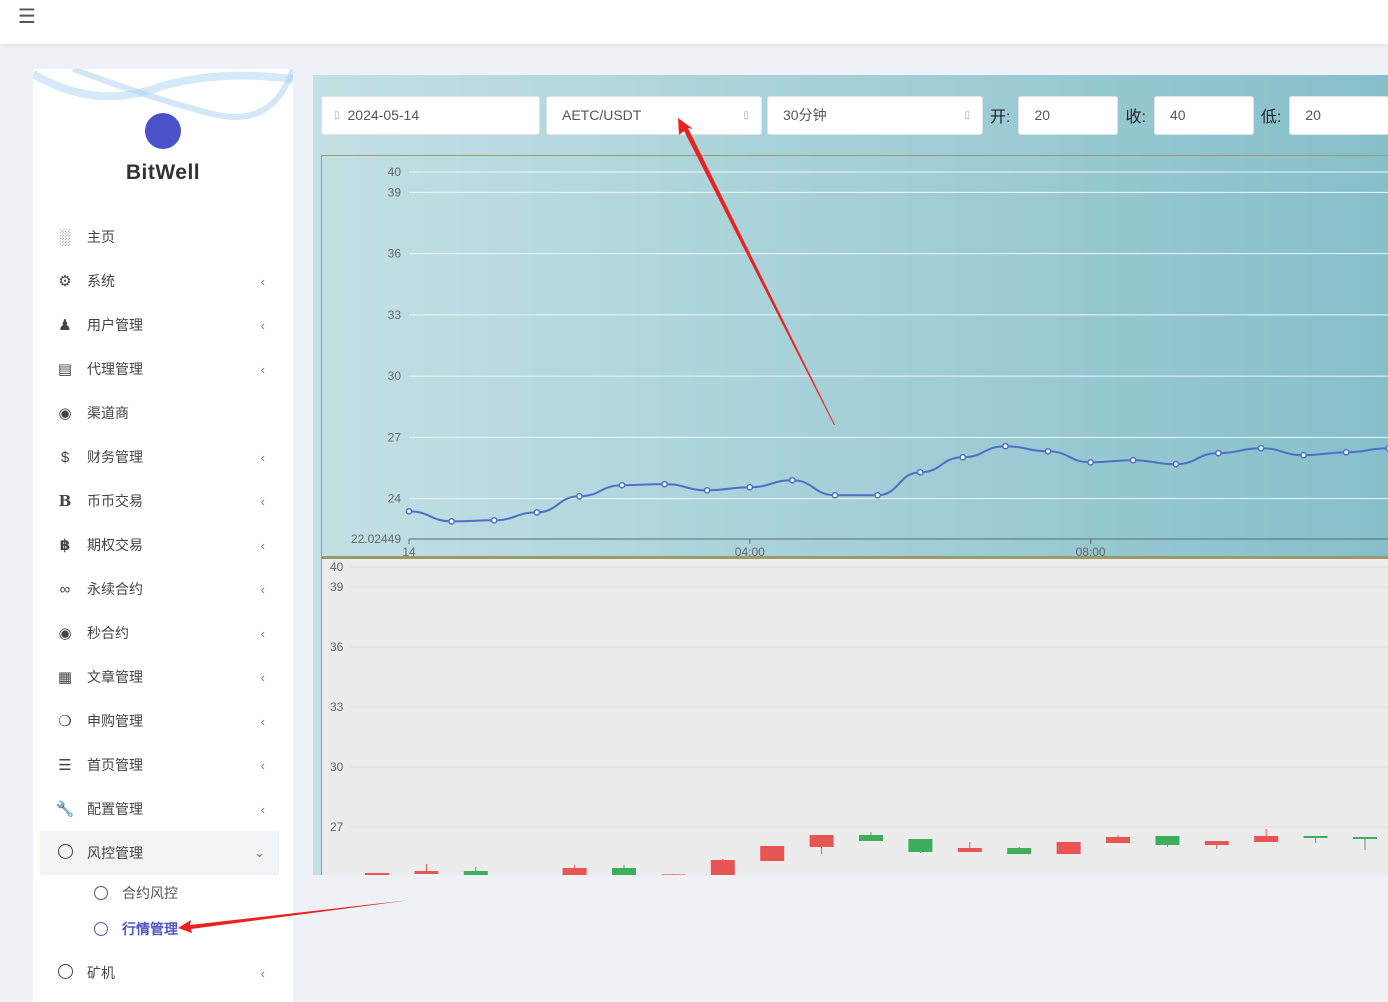  I want to click on date-value: 2024-05-14, so click(383, 115).